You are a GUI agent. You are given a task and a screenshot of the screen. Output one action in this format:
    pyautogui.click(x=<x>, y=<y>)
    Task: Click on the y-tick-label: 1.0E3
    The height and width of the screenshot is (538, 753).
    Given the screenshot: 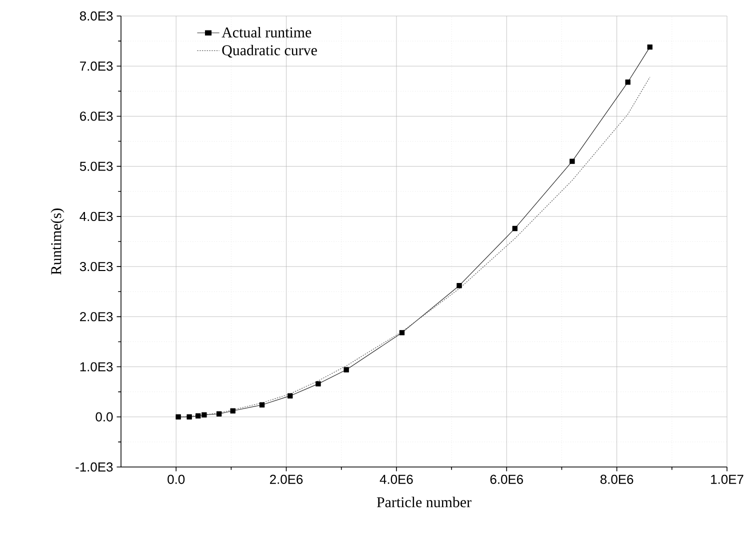 What is the action you would take?
    pyautogui.click(x=96, y=367)
    